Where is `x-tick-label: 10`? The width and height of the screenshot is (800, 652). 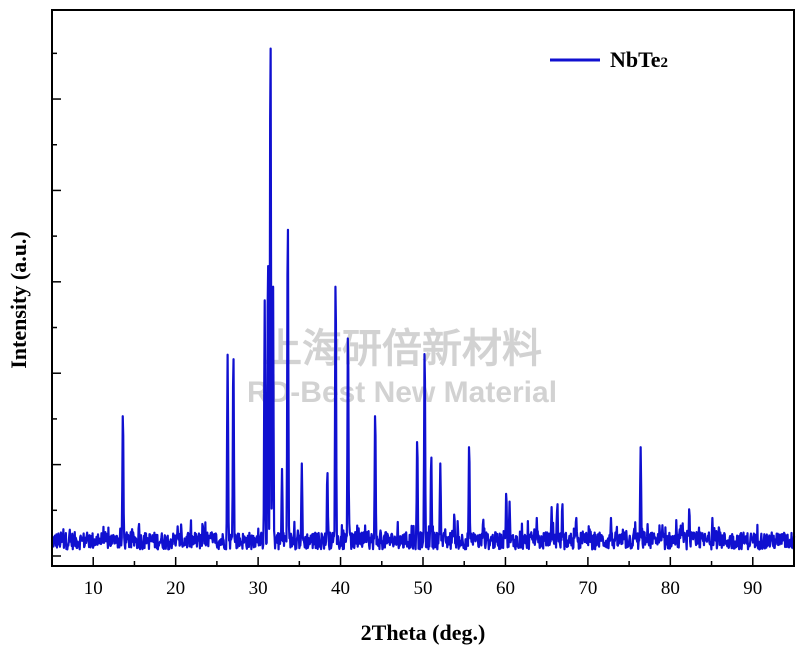 x-tick-label: 10 is located at coordinates (93, 588).